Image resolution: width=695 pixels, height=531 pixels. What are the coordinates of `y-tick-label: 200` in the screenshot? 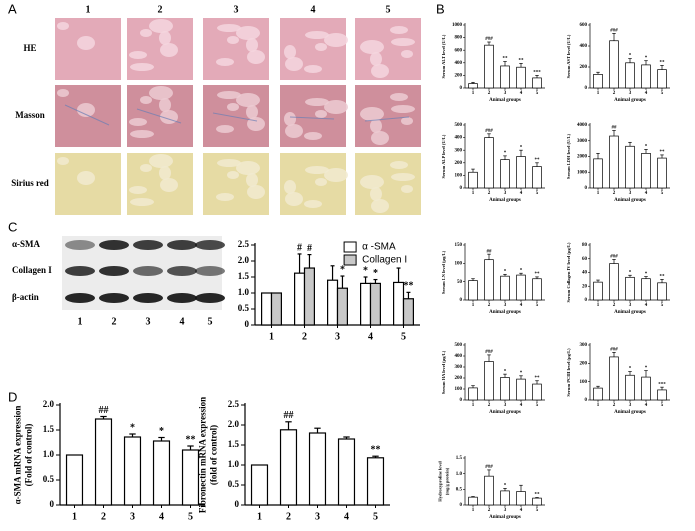 It's located at (459, 76).